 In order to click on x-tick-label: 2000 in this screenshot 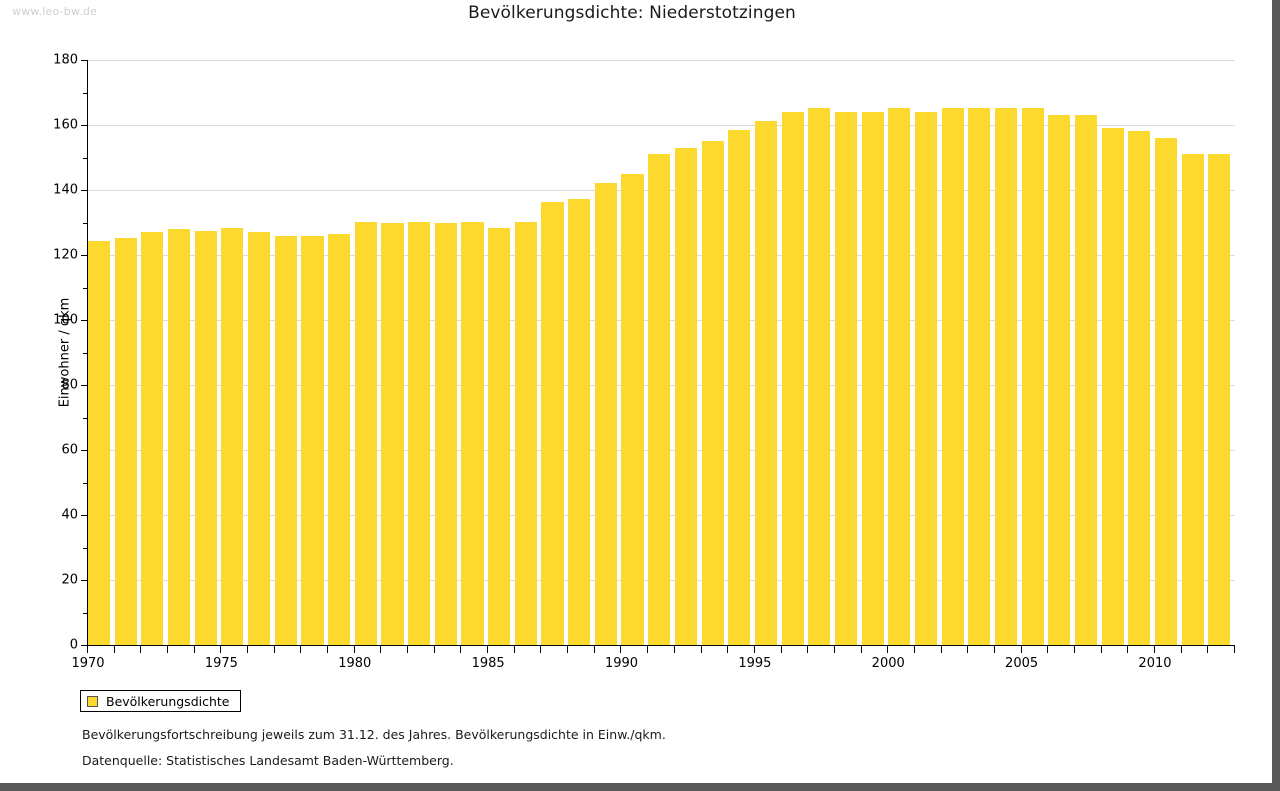, I will do `click(888, 663)`.